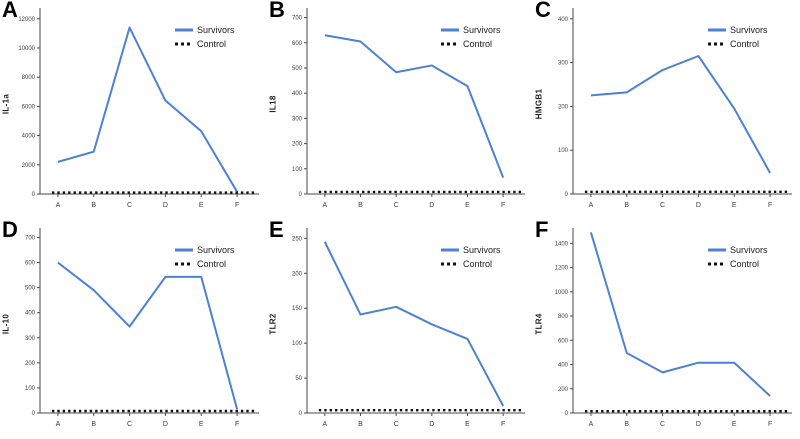  I want to click on svg-text: 6000, so click(29, 107).